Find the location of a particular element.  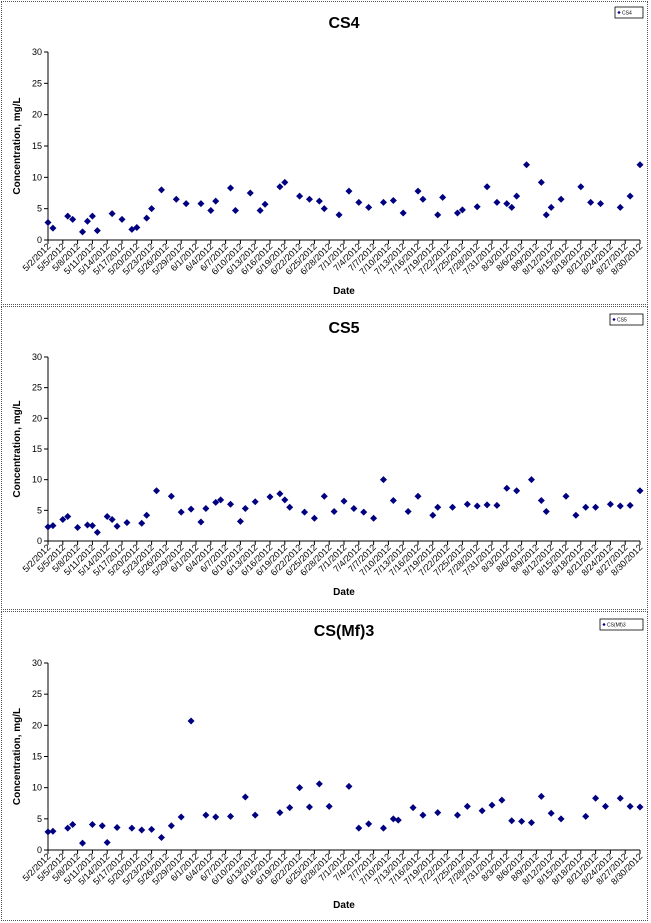

chart-title: CS(Mf)3 is located at coordinates (344, 631).